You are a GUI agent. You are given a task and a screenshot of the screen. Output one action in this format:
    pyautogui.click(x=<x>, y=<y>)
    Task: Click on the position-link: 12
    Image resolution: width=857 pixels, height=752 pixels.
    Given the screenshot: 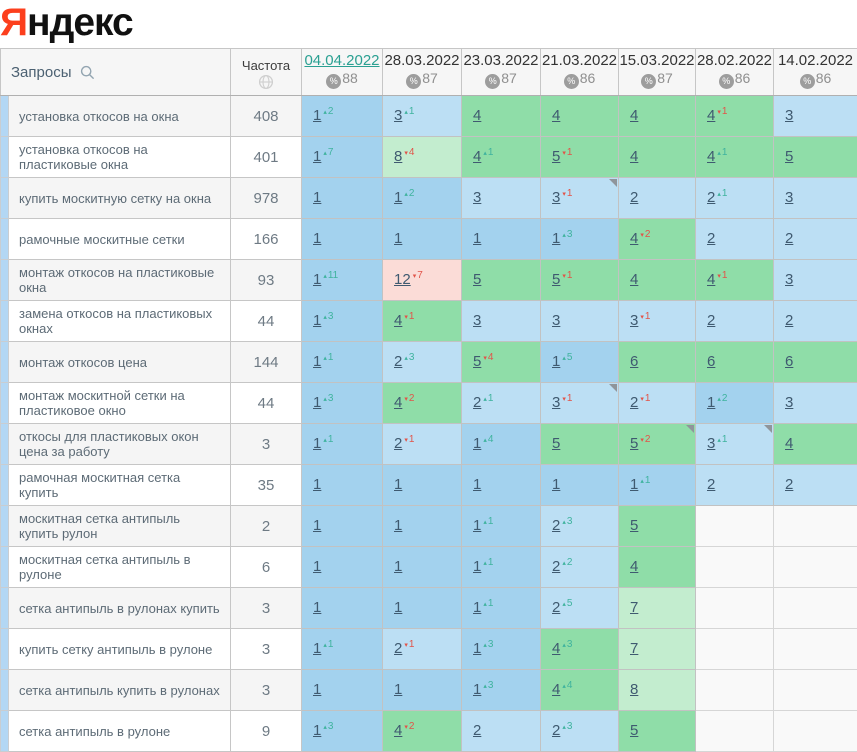 What is the action you would take?
    pyautogui.click(x=402, y=279)
    